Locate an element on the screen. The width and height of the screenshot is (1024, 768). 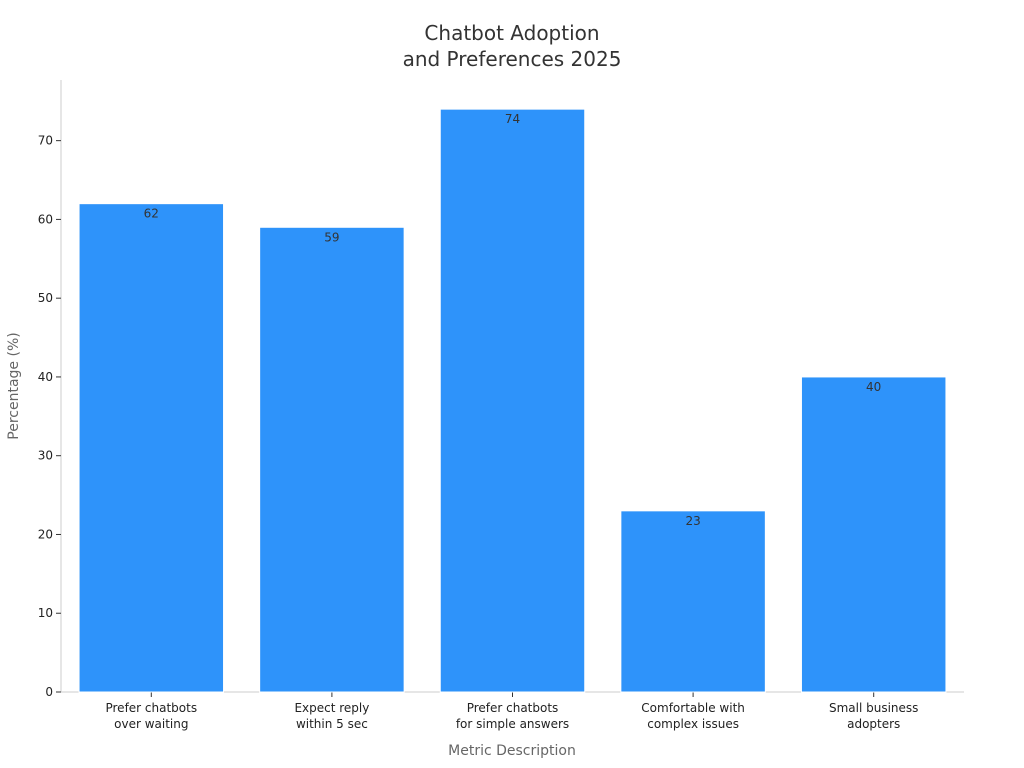
x-tick-label: adopters is located at coordinates (873, 724).